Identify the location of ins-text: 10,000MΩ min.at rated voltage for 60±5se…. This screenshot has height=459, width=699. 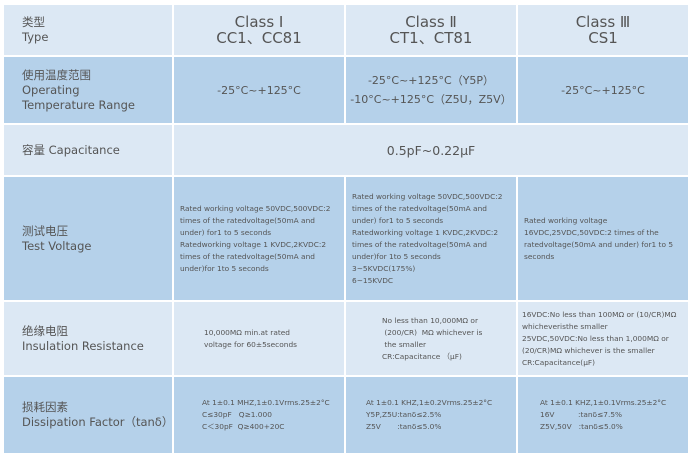
(250, 338).